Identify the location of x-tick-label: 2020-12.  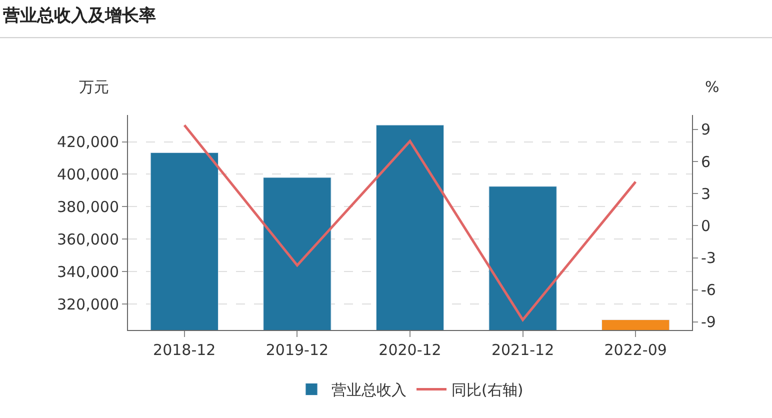
(410, 350).